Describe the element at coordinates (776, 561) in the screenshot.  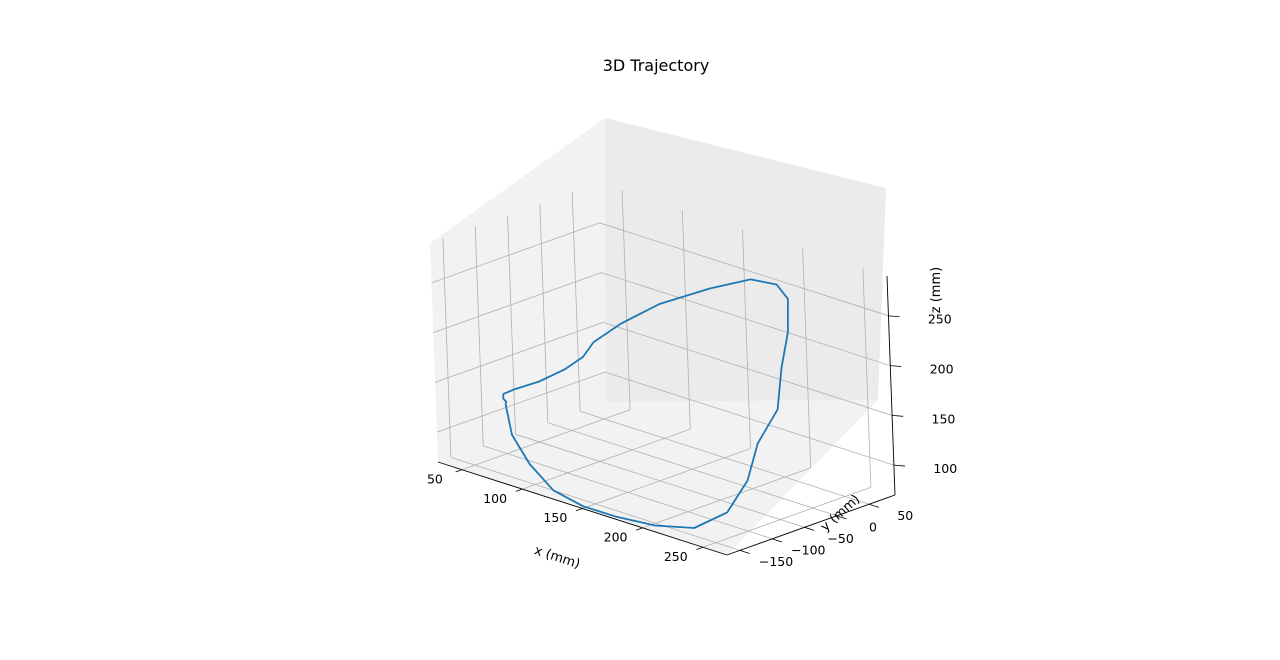
I see `y-tick-label: −150` at that location.